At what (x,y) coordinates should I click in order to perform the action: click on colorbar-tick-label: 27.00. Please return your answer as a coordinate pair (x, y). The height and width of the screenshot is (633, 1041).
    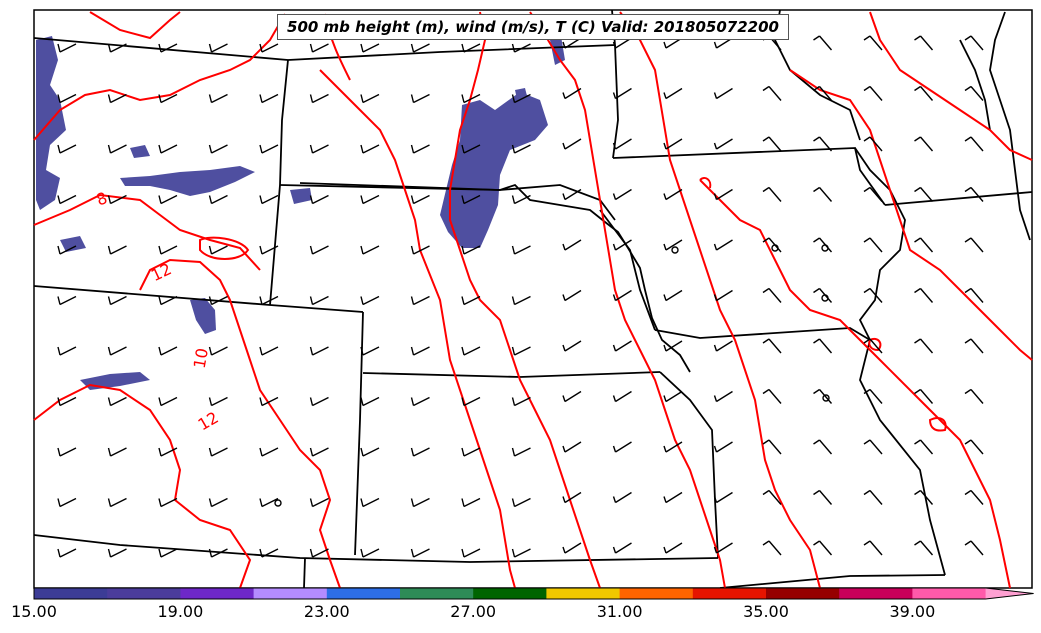
    Looking at the image, I should click on (473, 611).